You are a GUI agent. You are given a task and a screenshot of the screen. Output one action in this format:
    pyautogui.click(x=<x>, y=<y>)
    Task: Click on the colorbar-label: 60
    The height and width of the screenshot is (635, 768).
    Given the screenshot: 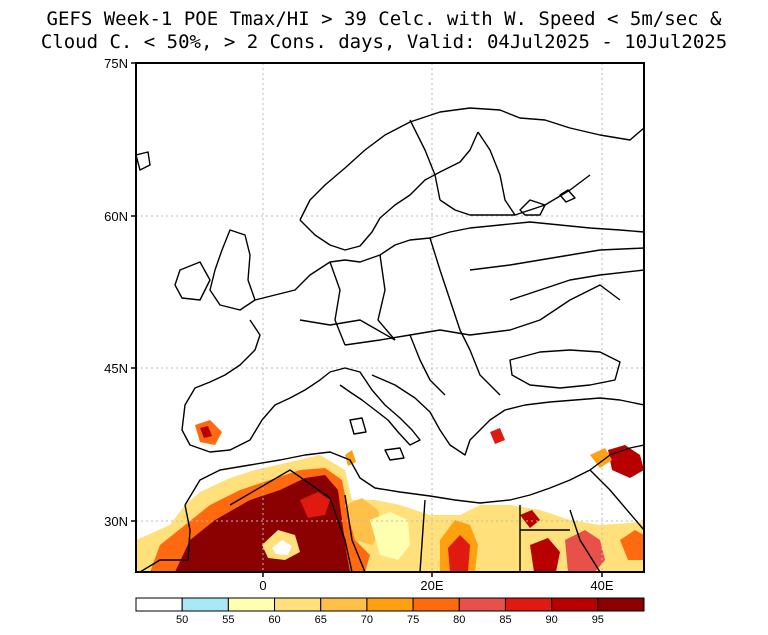 What is the action you would take?
    pyautogui.click(x=274, y=620)
    